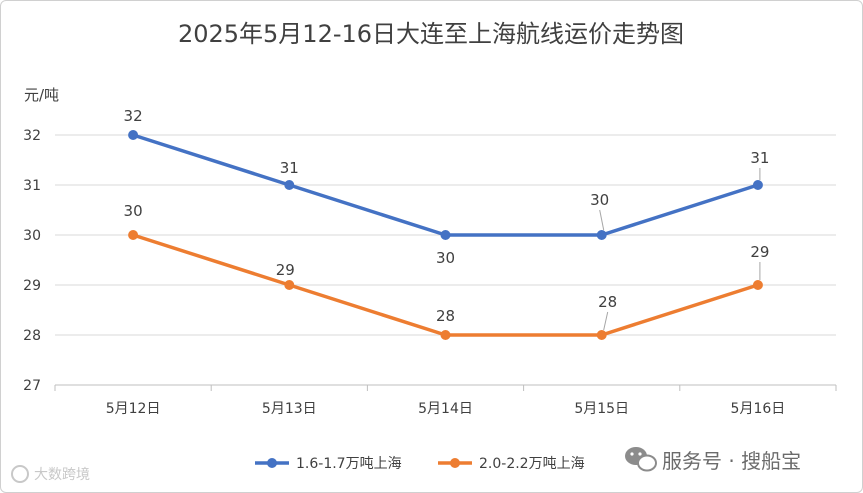 This screenshot has width=863, height=493. Describe the element at coordinates (20, 474) in the screenshot. I see `watermark-logo-icon` at that location.